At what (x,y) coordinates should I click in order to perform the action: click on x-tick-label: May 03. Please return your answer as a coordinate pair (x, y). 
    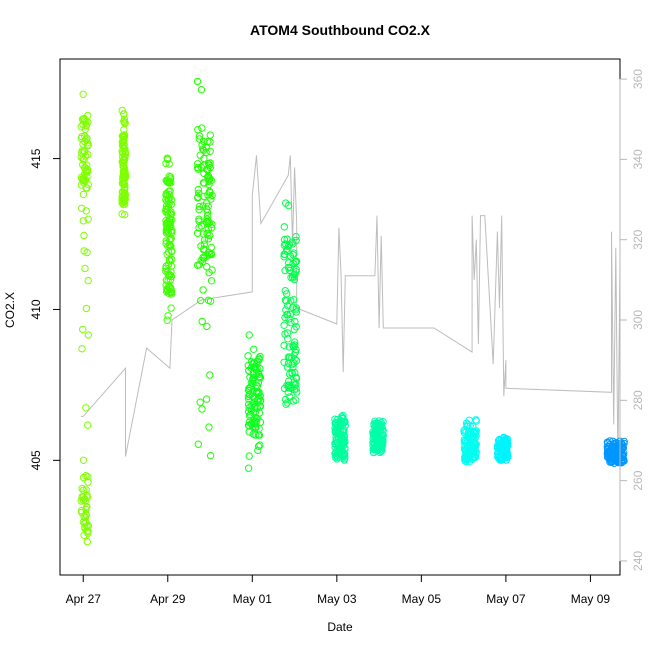
    Looking at the image, I should click on (337, 599).